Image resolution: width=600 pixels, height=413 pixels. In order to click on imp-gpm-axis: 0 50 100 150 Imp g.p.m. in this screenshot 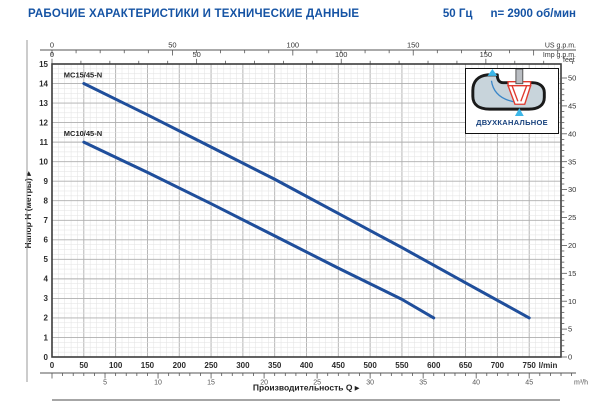, I will do `click(313, 57)`.